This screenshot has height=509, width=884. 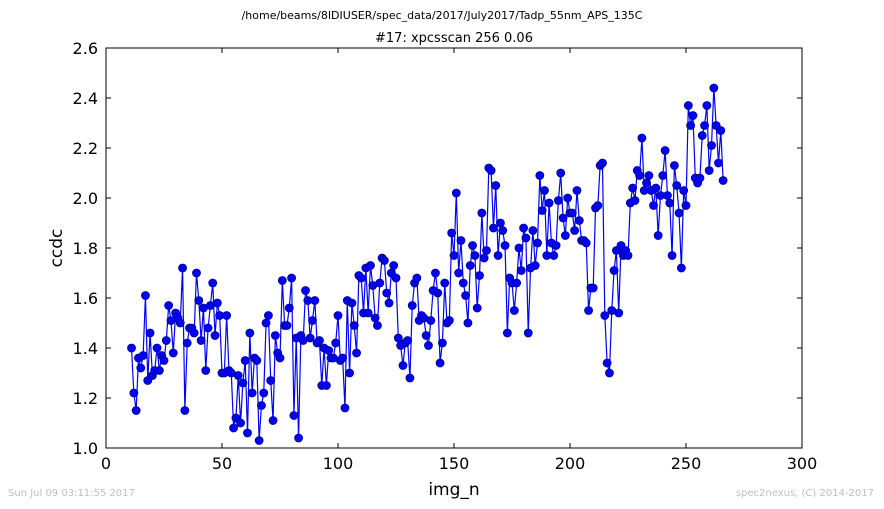 I want to click on y-tick-label: 1.2, so click(x=85, y=398).